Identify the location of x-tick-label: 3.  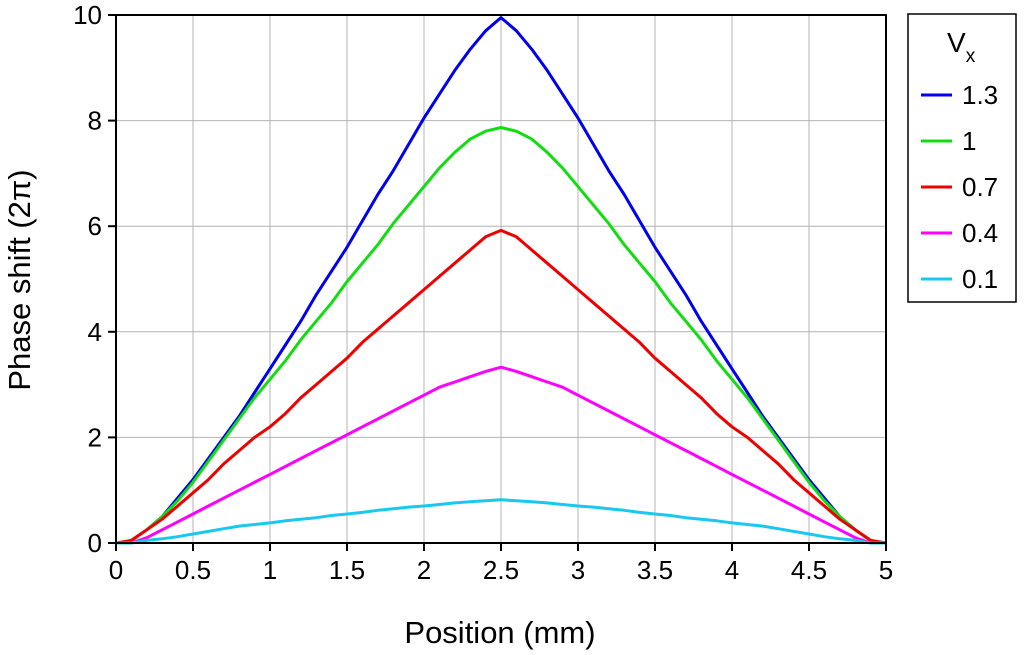
(578, 570).